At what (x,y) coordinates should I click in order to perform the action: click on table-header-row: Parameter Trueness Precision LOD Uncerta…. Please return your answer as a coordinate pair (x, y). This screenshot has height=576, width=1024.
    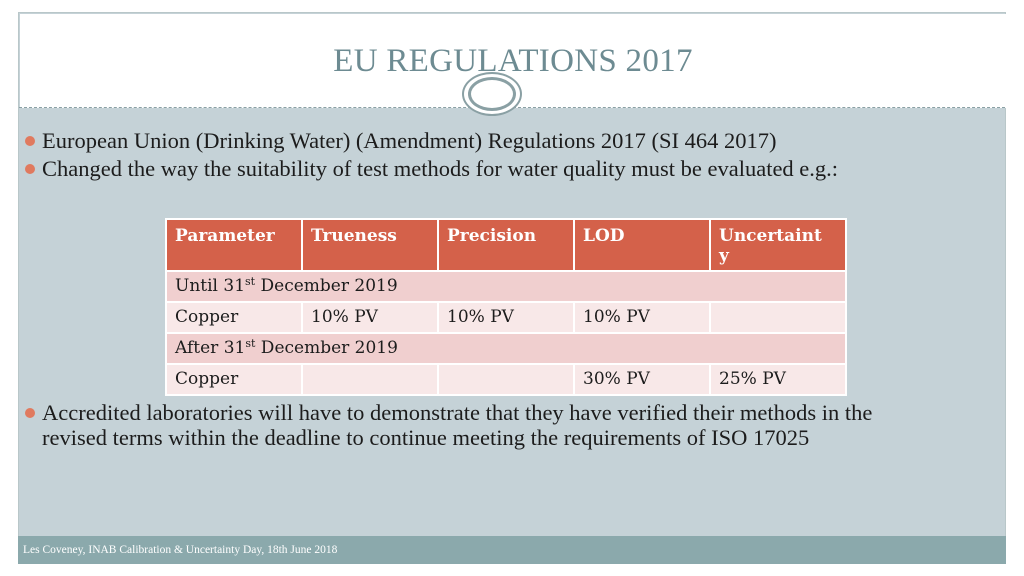
    Looking at the image, I should click on (506, 245).